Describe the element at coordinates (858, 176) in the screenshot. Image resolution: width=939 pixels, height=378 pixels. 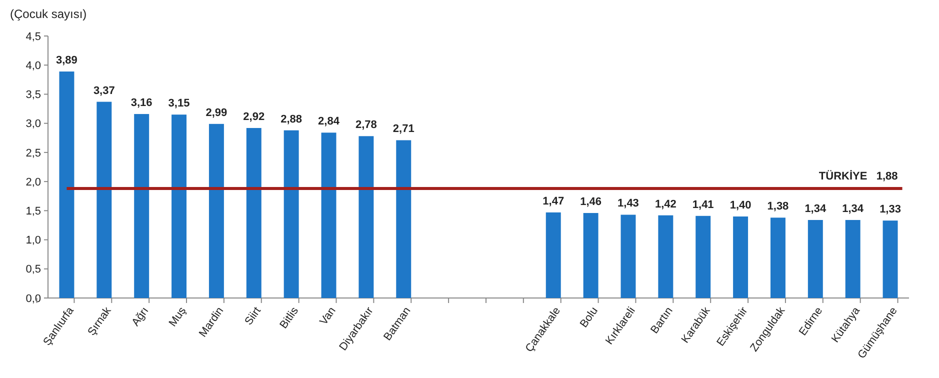
I see `ref-line-label: TÜRKİYE 1,88` at that location.